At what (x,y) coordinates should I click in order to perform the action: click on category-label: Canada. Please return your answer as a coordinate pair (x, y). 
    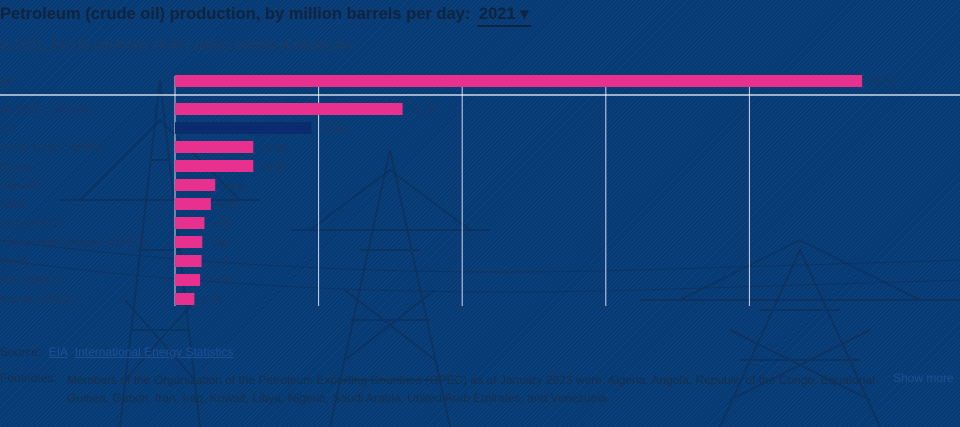
    Looking at the image, I should click on (19, 186).